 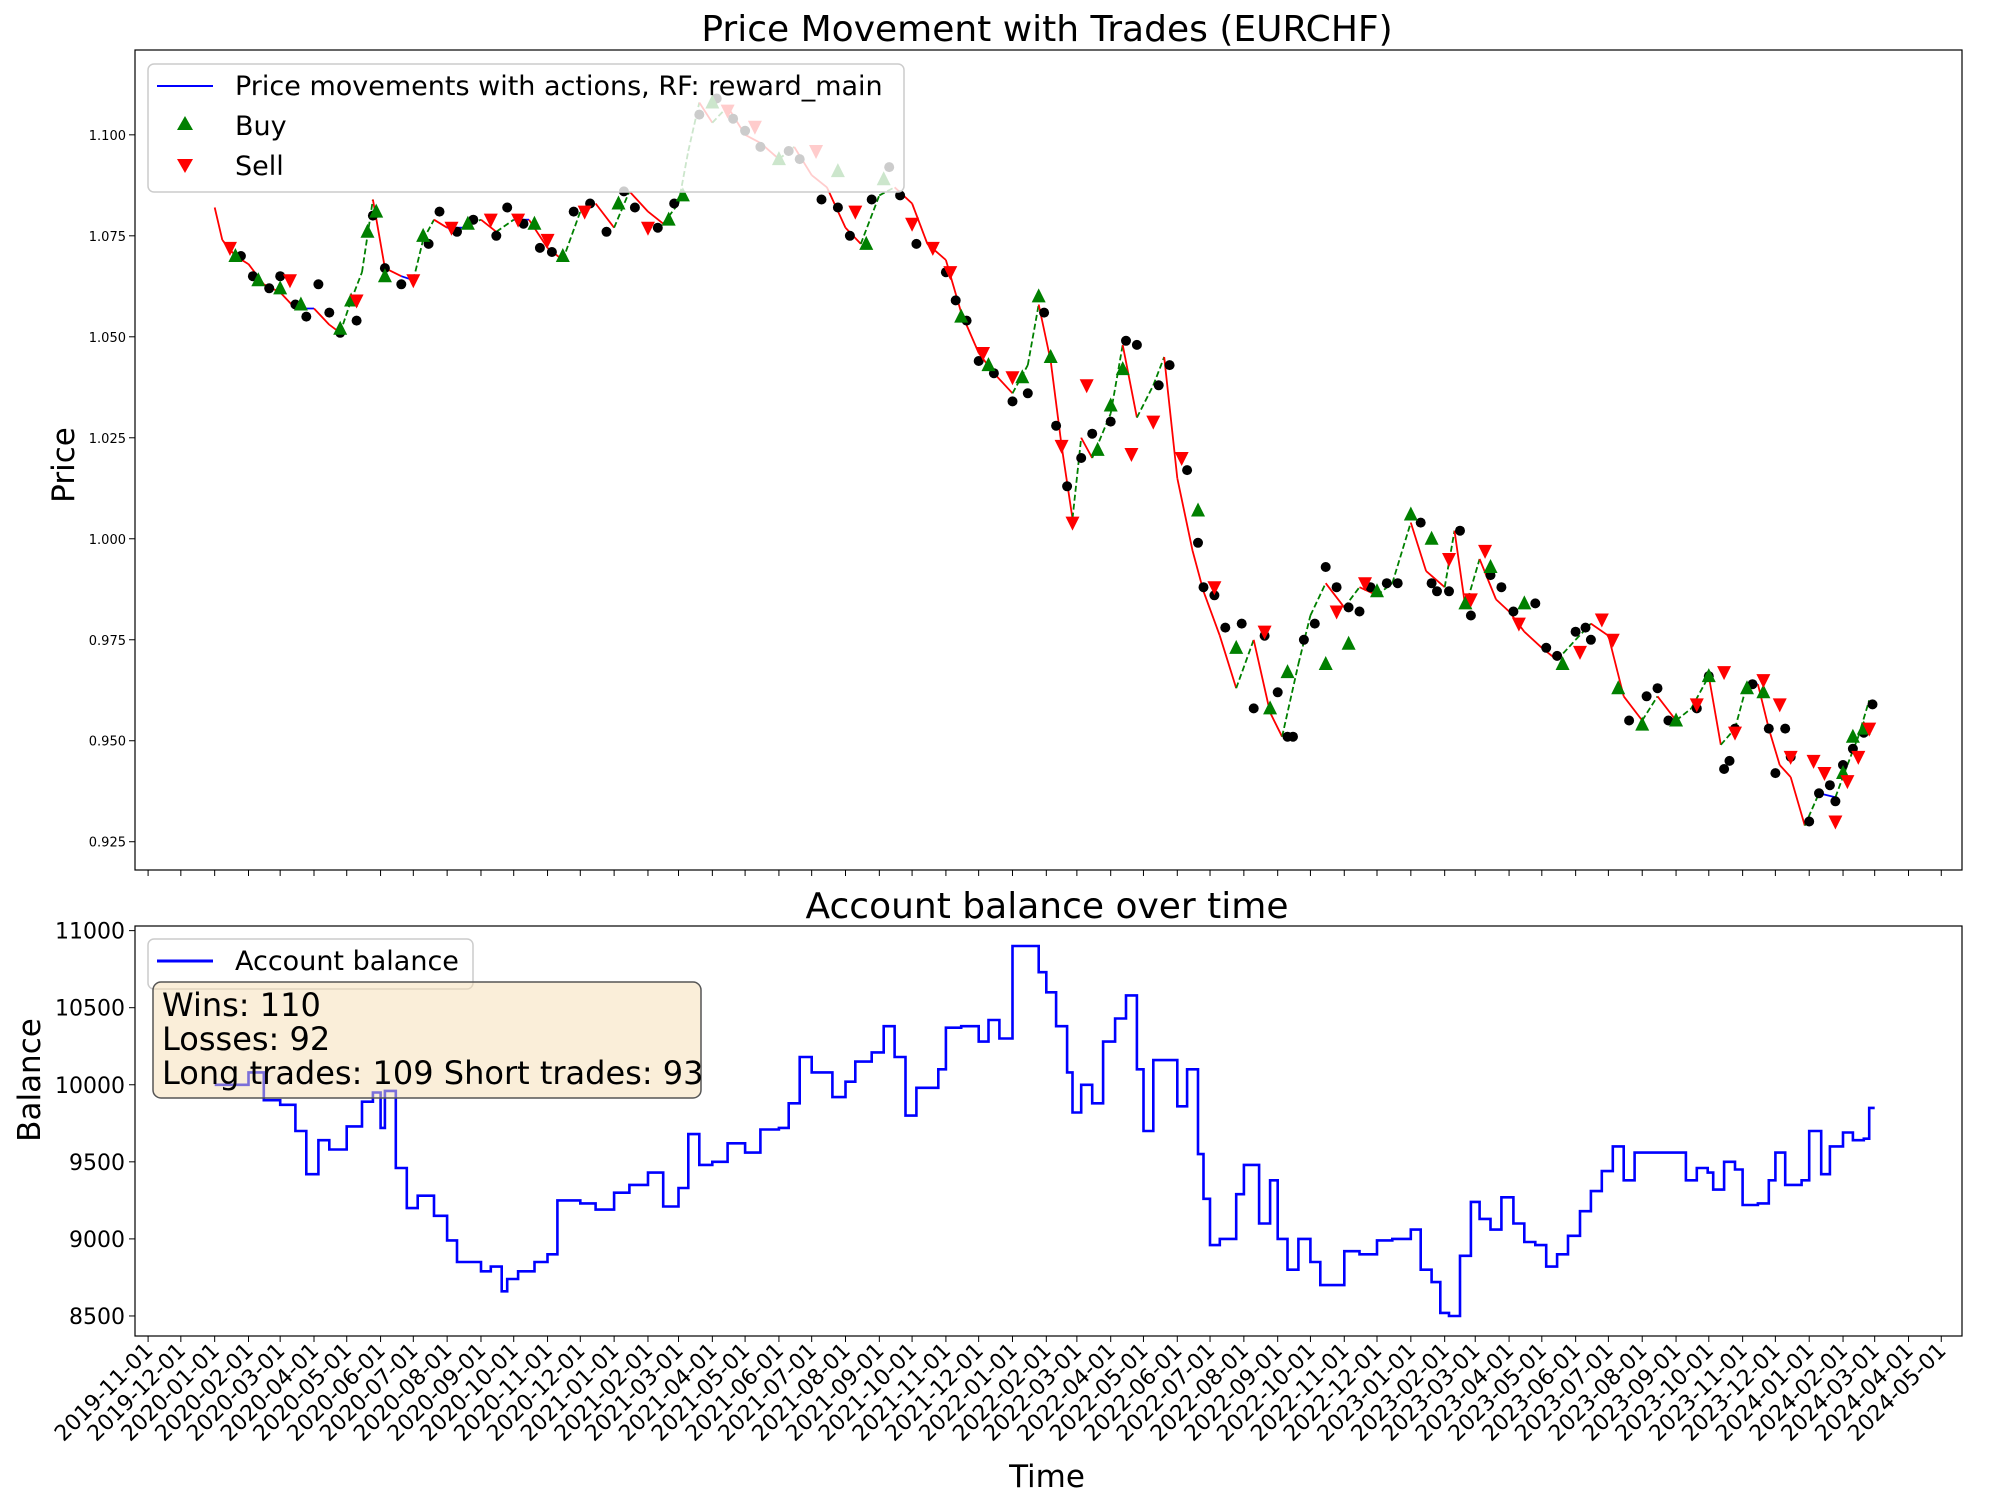 What do you see at coordinates (241, 1005) in the screenshot?
I see `stats-wins: Wins: 110` at bounding box center [241, 1005].